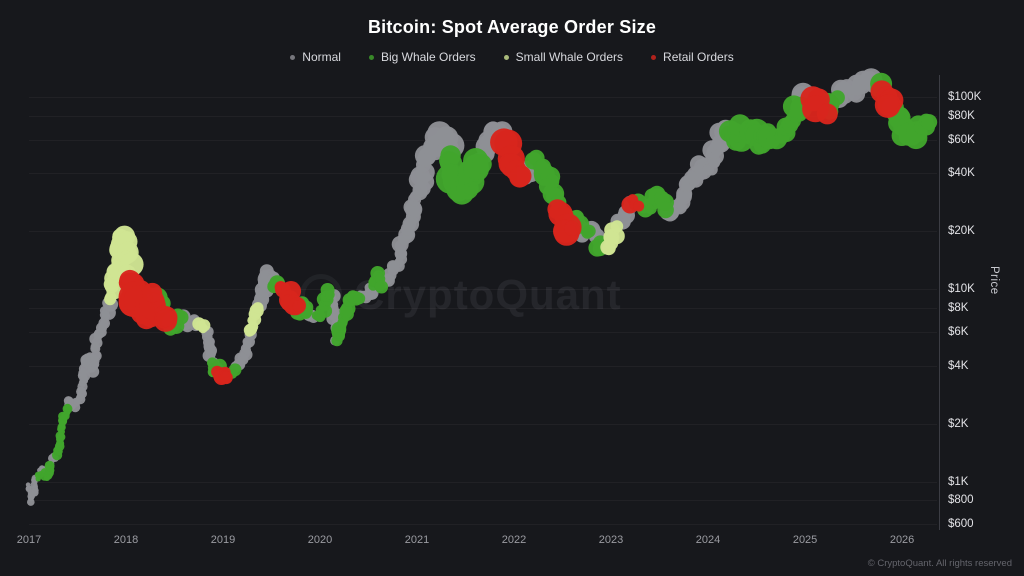  I want to click on y-tick-label: $2K, so click(958, 423).